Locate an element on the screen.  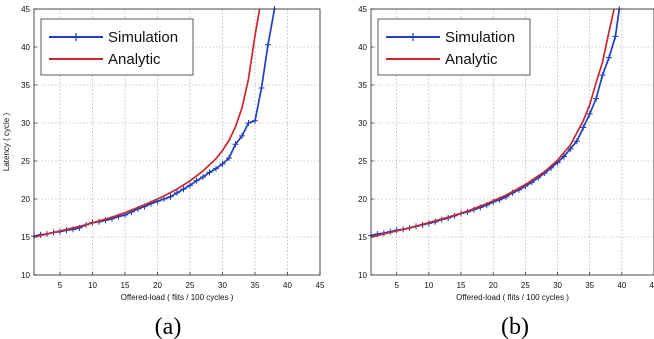
figure-caption: (a) is located at coordinates (168, 326).